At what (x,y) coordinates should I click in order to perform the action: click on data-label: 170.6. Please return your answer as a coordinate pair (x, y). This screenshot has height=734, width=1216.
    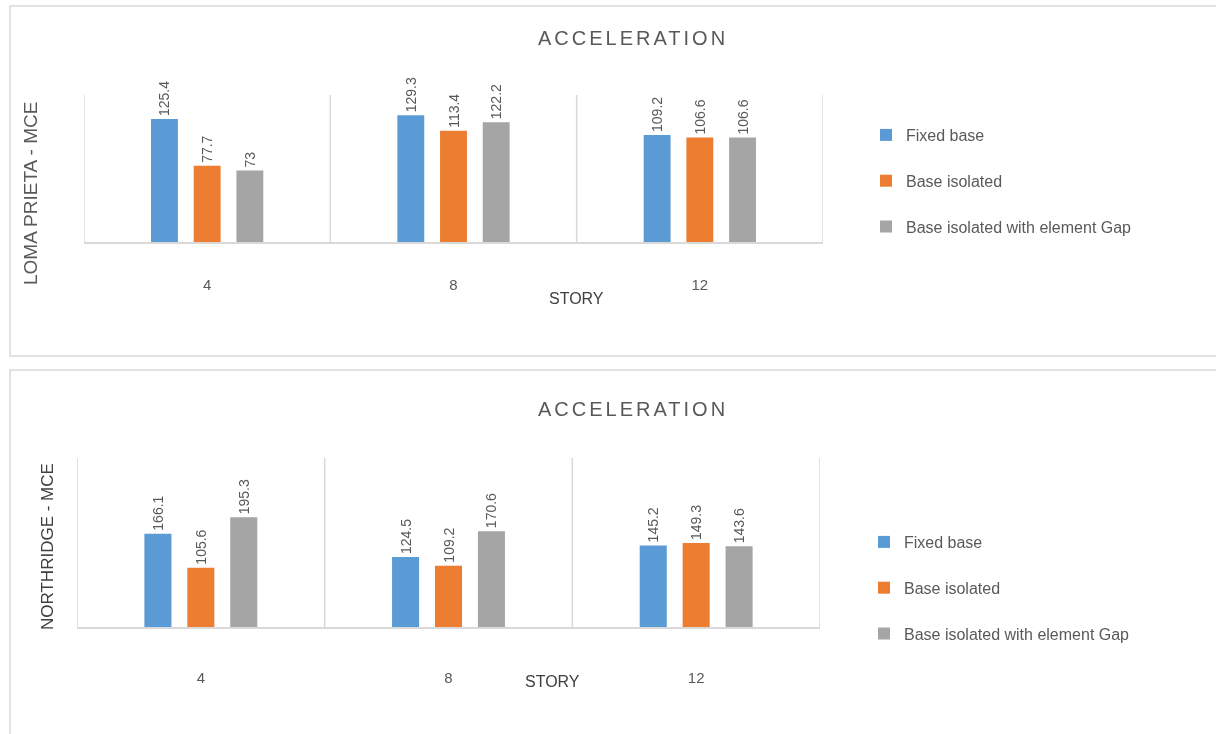
    Looking at the image, I should click on (491, 510).